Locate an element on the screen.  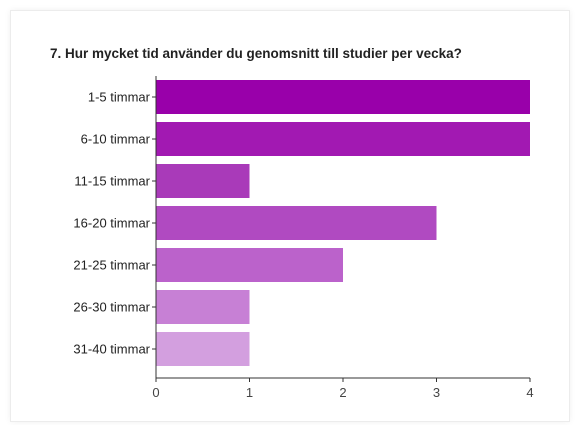
x-tick-label-3: 3 is located at coordinates (436, 392).